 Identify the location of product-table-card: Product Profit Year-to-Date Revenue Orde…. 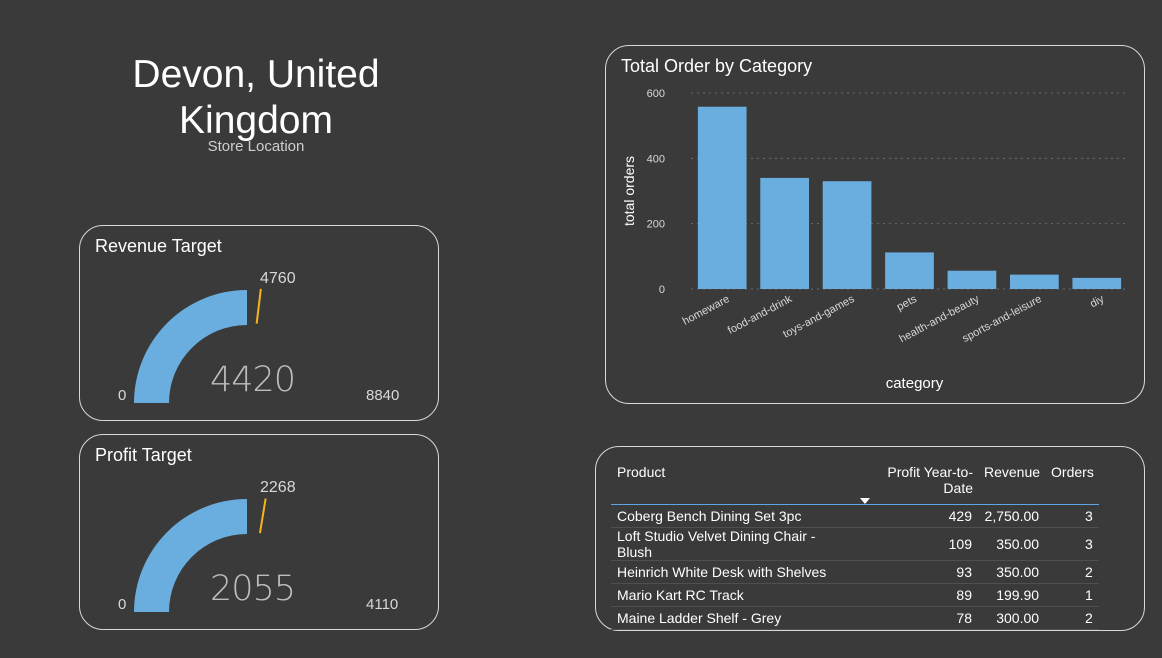
(870, 538).